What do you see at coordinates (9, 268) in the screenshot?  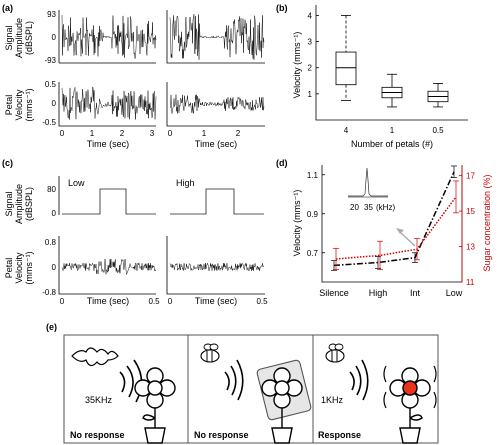 I see `panel-c-bottom-ylabel-1: Petal` at bounding box center [9, 268].